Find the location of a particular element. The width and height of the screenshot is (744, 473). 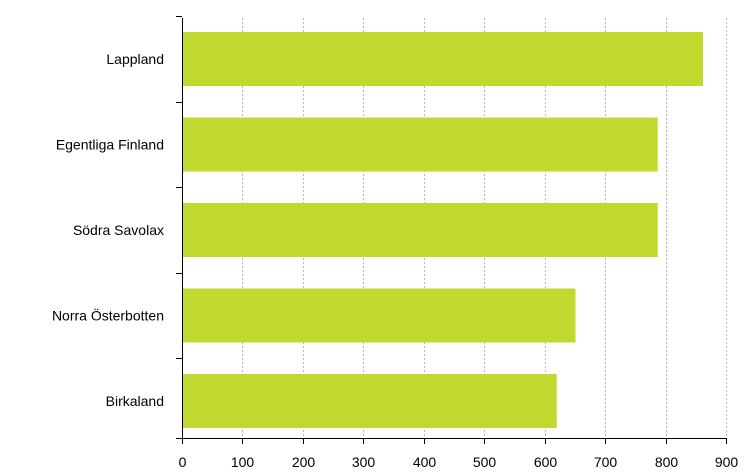

x-tick-label: 400 is located at coordinates (425, 462).